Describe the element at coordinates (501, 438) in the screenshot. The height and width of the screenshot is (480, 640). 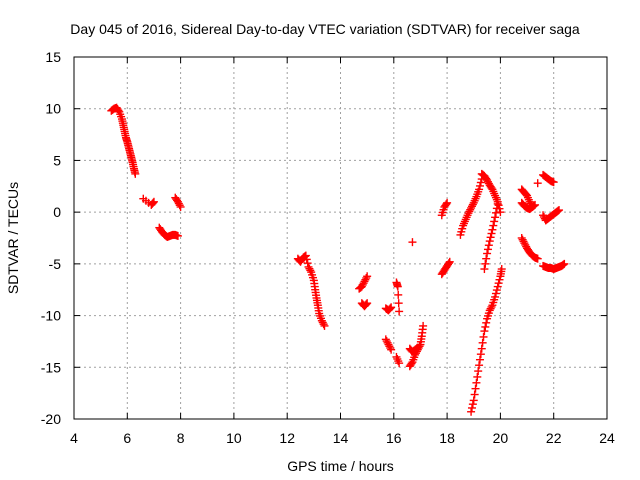
I see `x-tick-label: 20` at that location.